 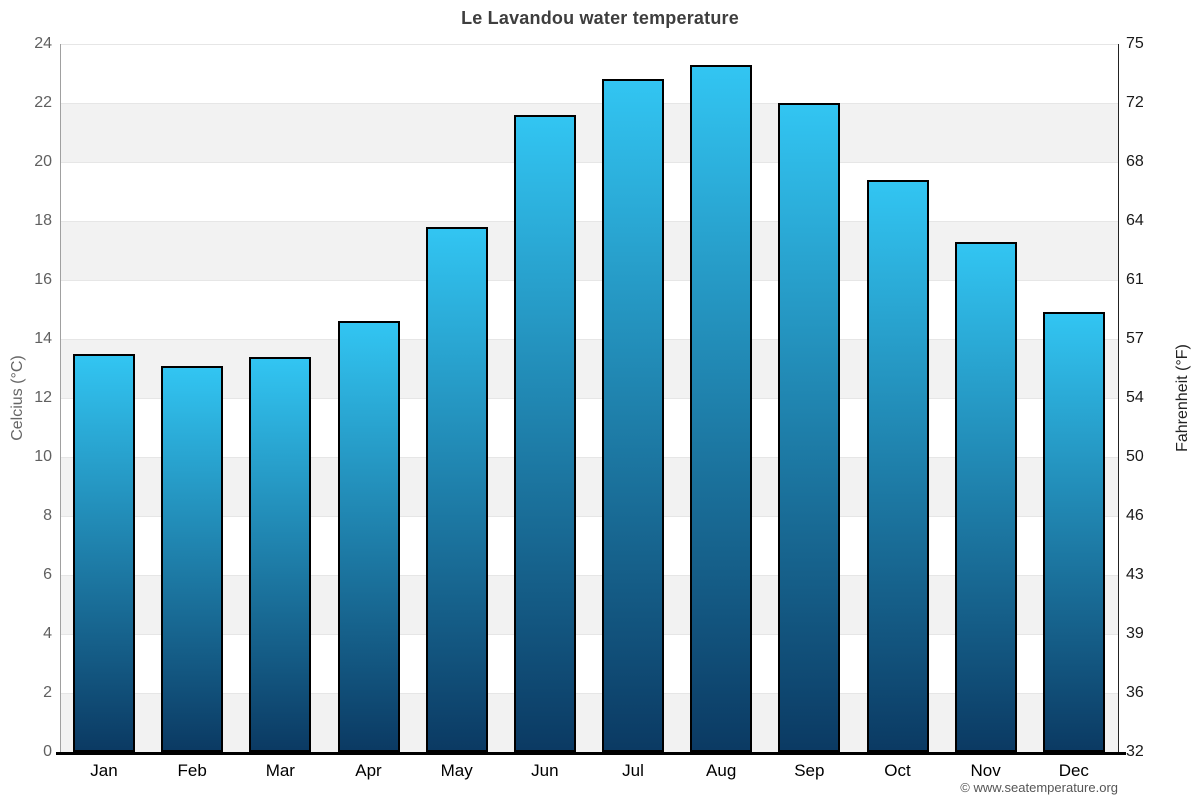 I want to click on fahrenheit-tick-label: 39, so click(x=1135, y=633).